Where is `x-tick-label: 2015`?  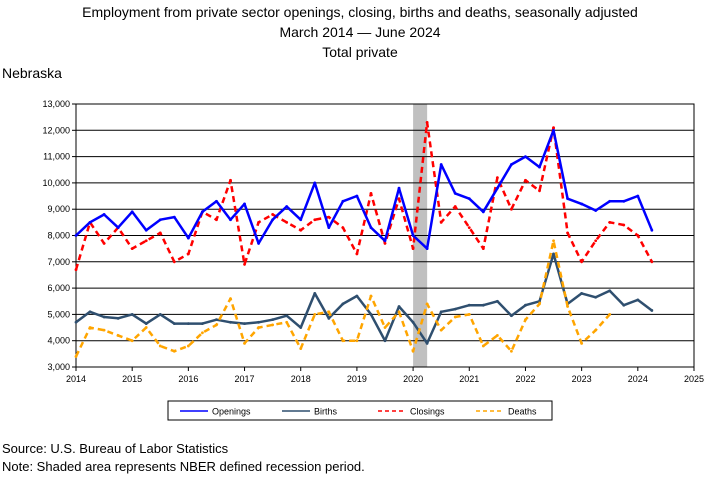
x-tick-label: 2015 is located at coordinates (132, 379).